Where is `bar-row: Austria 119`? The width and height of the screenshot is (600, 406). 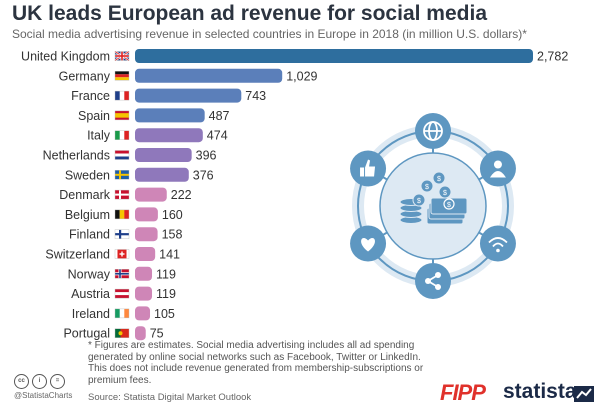
bar-row: Austria 119 is located at coordinates (123, 293).